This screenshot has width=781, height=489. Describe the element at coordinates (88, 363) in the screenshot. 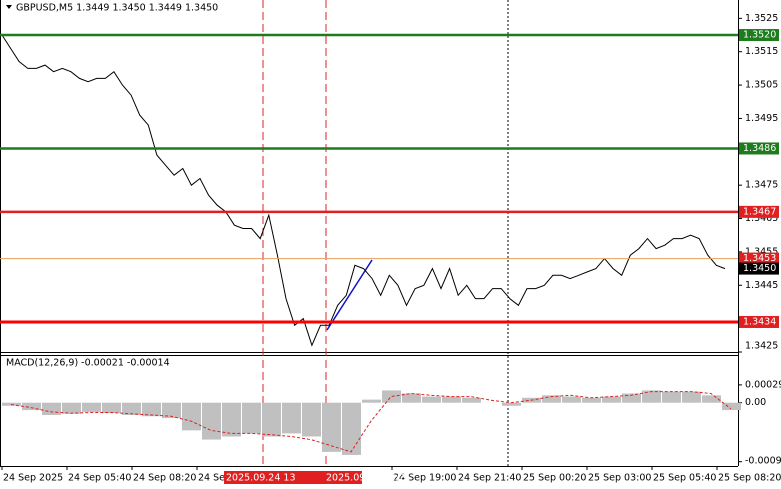

I see `macd-title: MACD(12,26,9) -0.00021 -0.00014` at that location.